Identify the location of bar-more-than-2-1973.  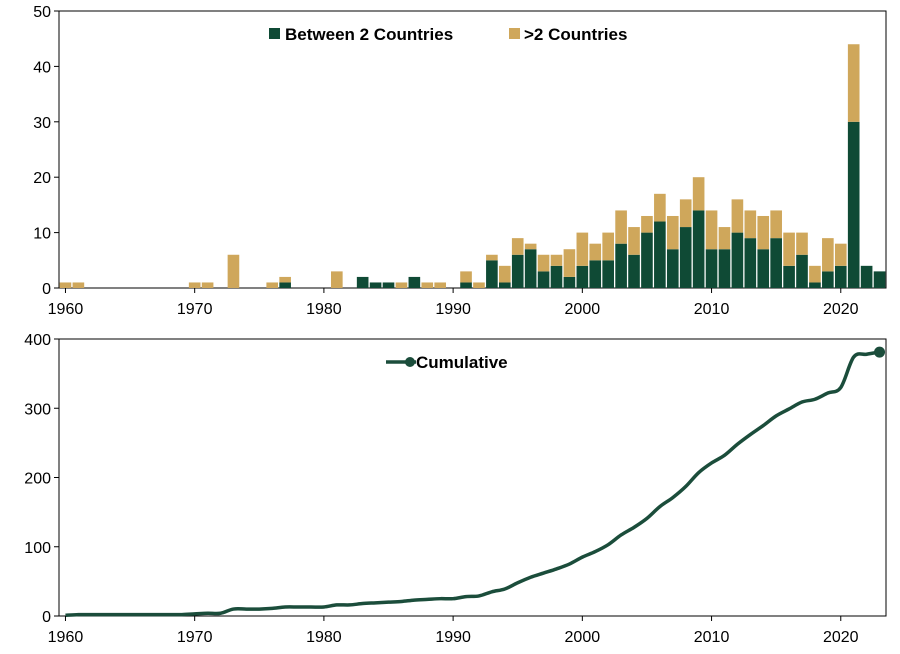
(233, 271).